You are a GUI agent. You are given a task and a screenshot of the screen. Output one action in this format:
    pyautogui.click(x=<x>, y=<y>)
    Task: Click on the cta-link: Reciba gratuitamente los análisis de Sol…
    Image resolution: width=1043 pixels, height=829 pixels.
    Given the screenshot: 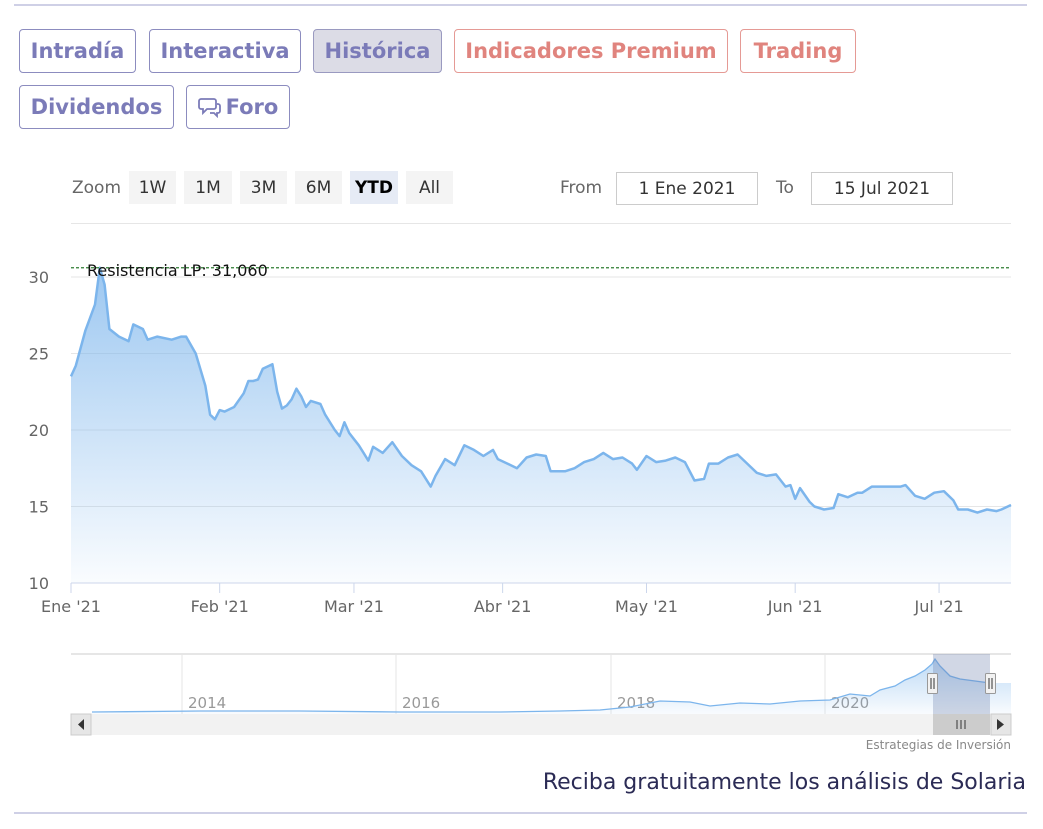 What is the action you would take?
    pyautogui.click(x=784, y=782)
    